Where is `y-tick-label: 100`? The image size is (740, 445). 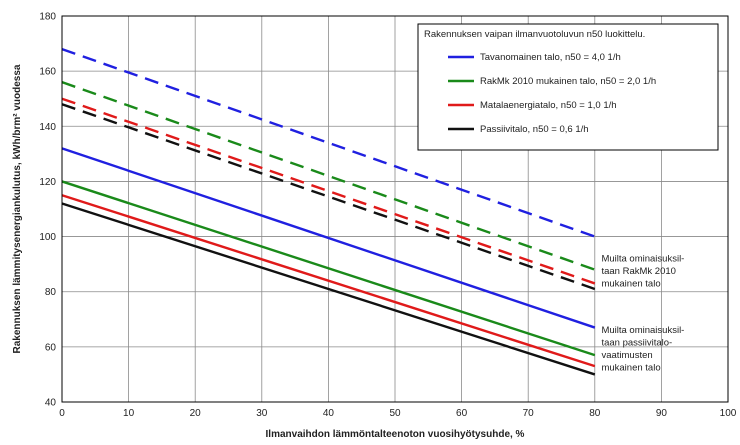
y-tick-label: 100 is located at coordinates (47, 237).